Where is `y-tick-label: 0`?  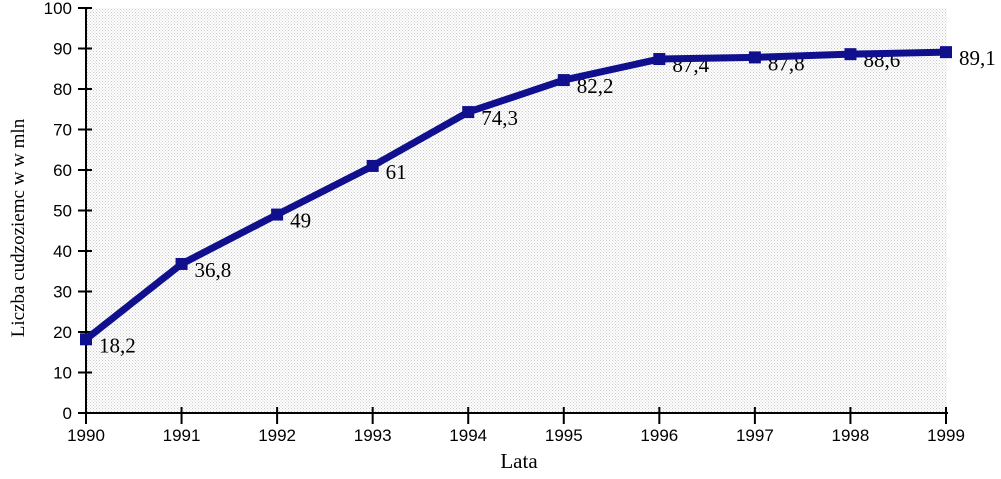
y-tick-label: 0 is located at coordinates (67, 413).